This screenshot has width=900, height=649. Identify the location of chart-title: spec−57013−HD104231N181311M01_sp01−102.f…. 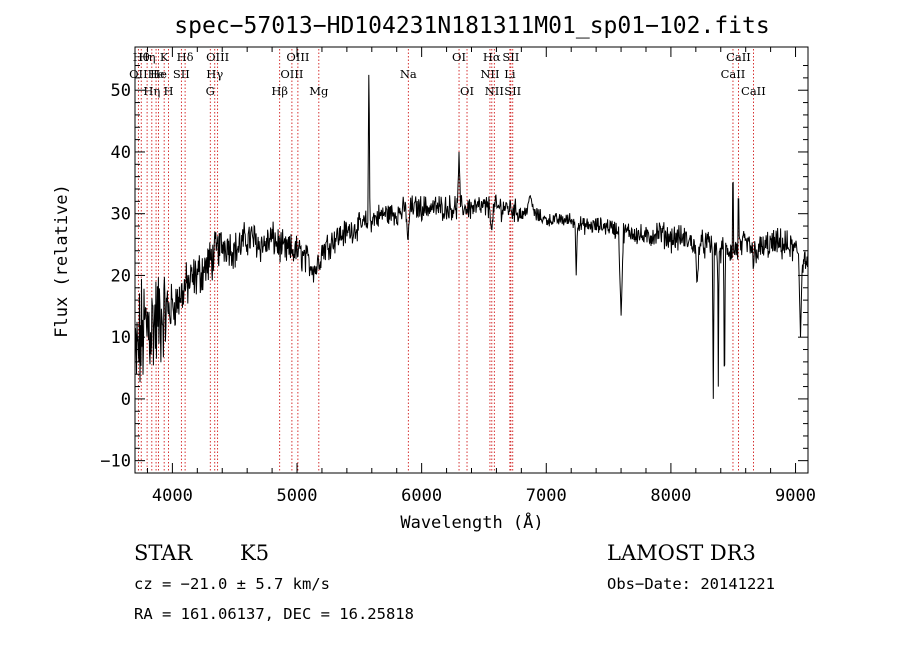
(471, 26).